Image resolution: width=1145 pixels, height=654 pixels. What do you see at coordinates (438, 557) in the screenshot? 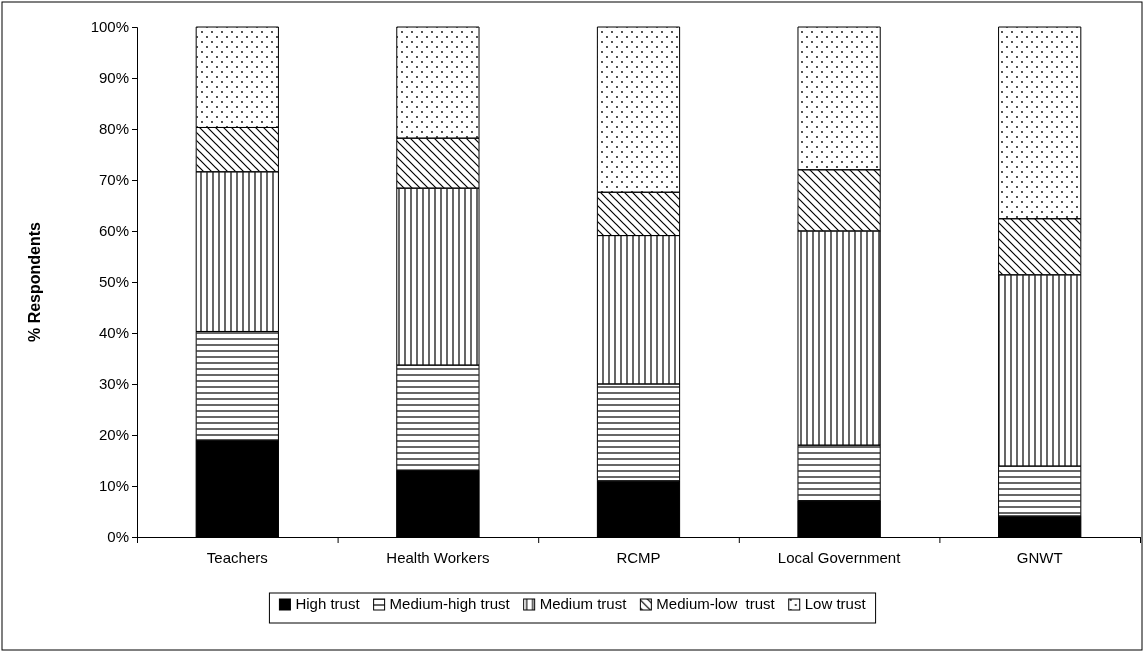
I see `x-tick-label: Health Workers` at bounding box center [438, 557].